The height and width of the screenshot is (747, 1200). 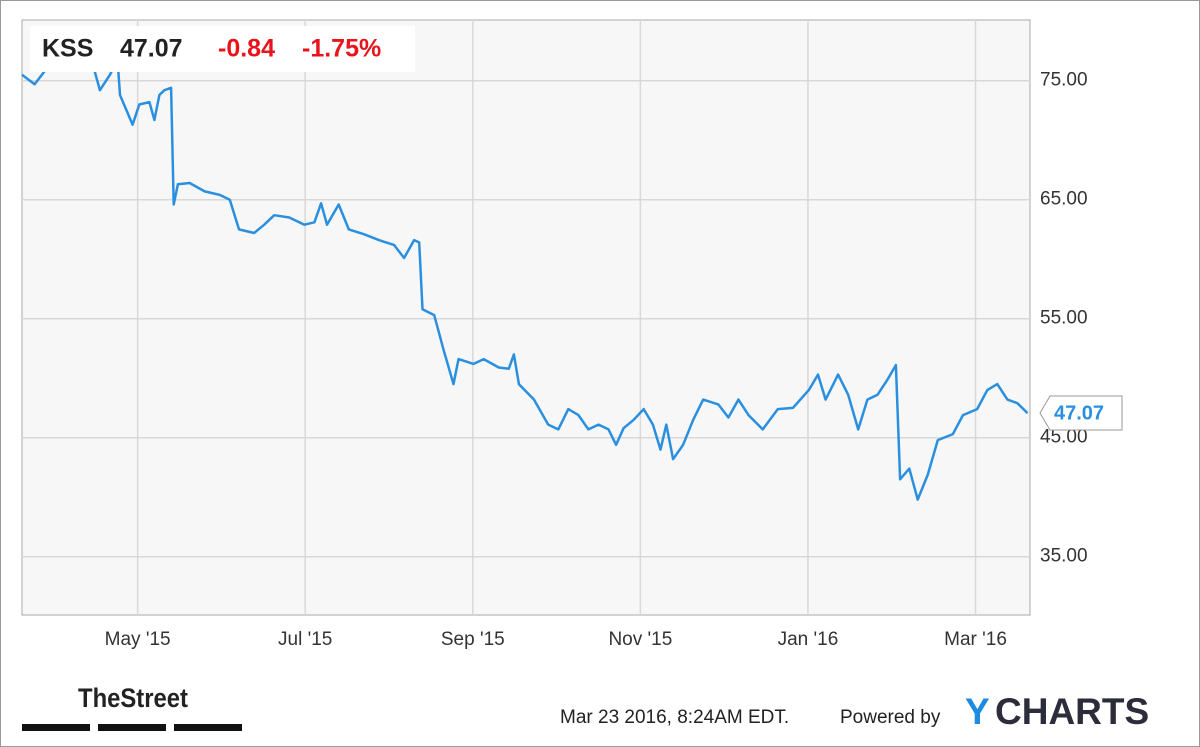 I want to click on y-tick-label: 45.00, so click(x=1064, y=437).